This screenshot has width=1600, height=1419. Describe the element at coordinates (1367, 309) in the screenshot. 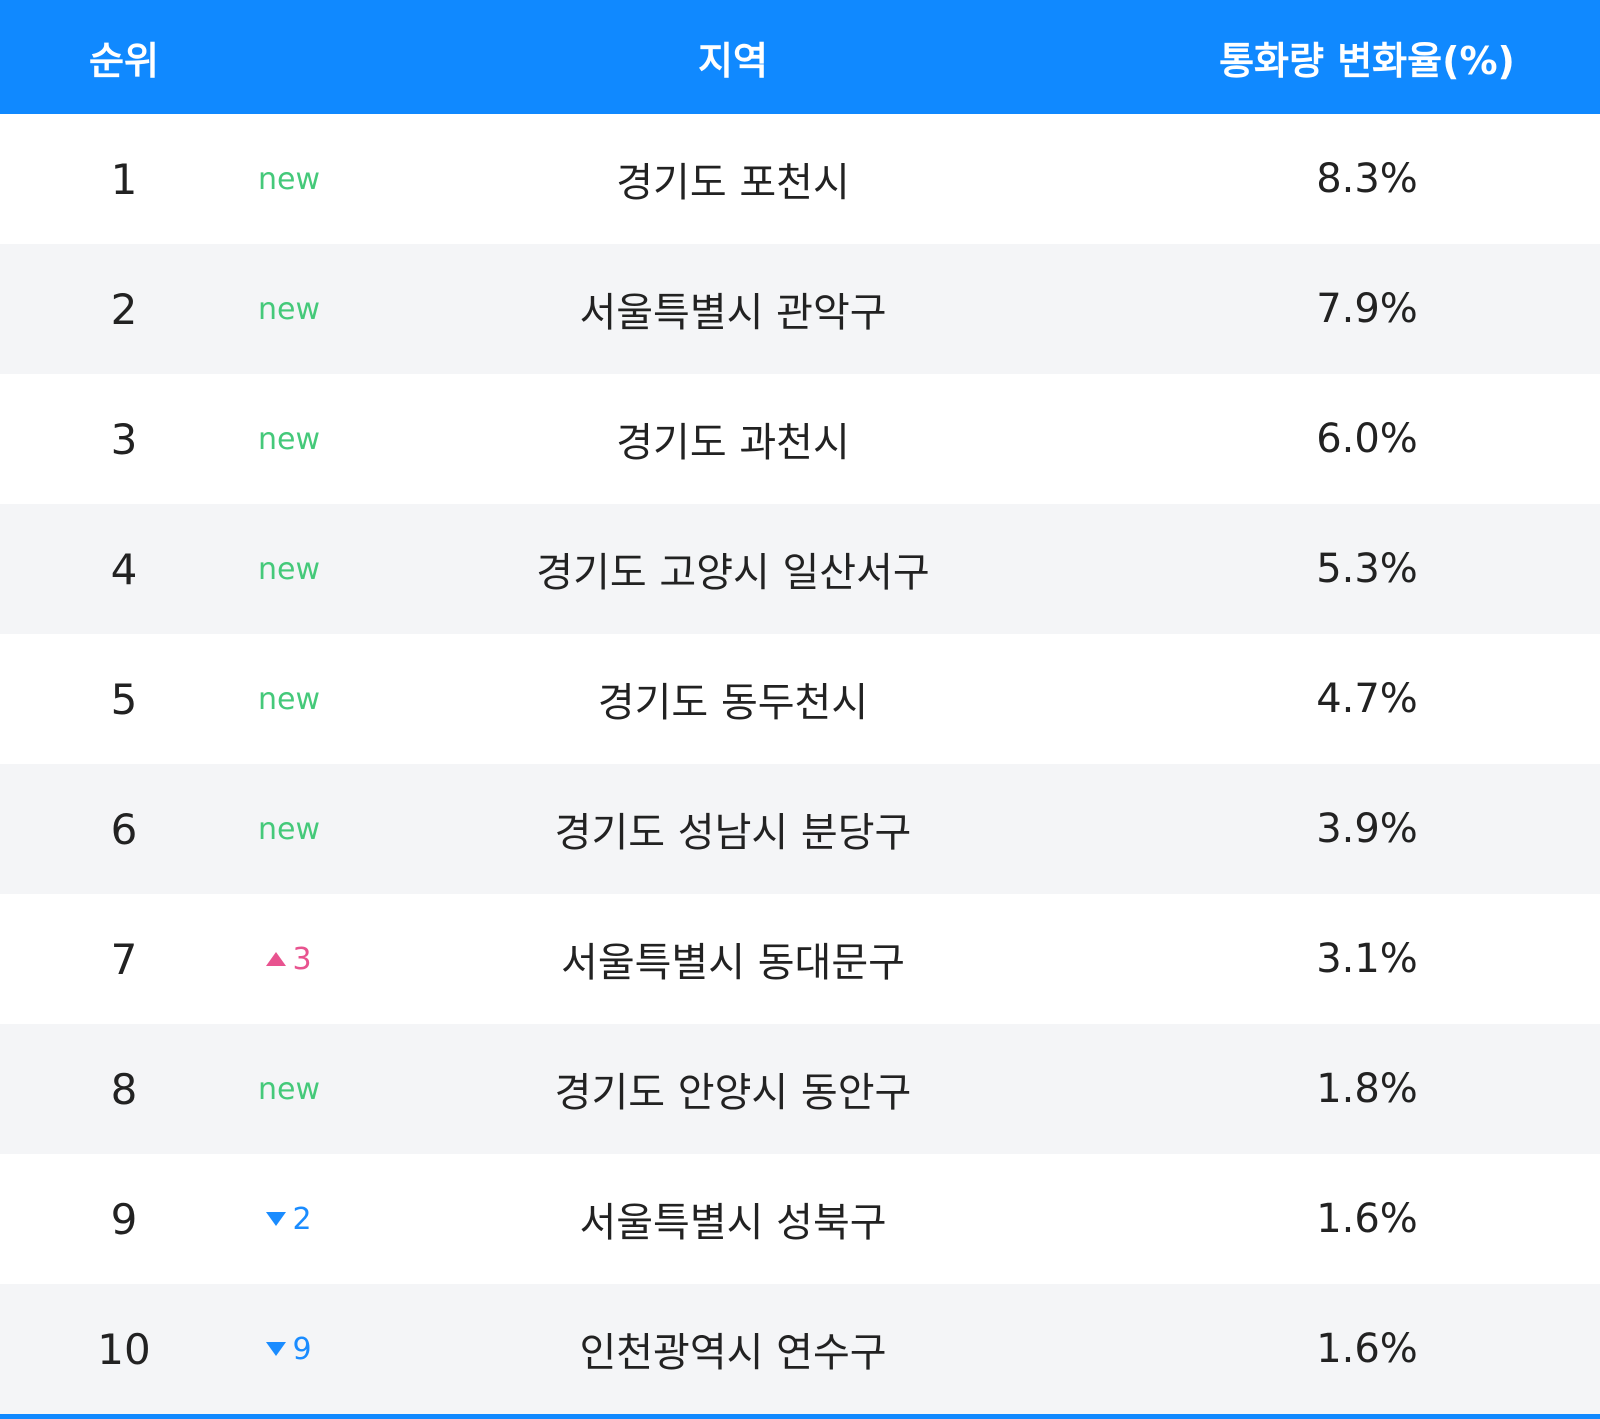

I see `change-rate: 7.9%` at that location.